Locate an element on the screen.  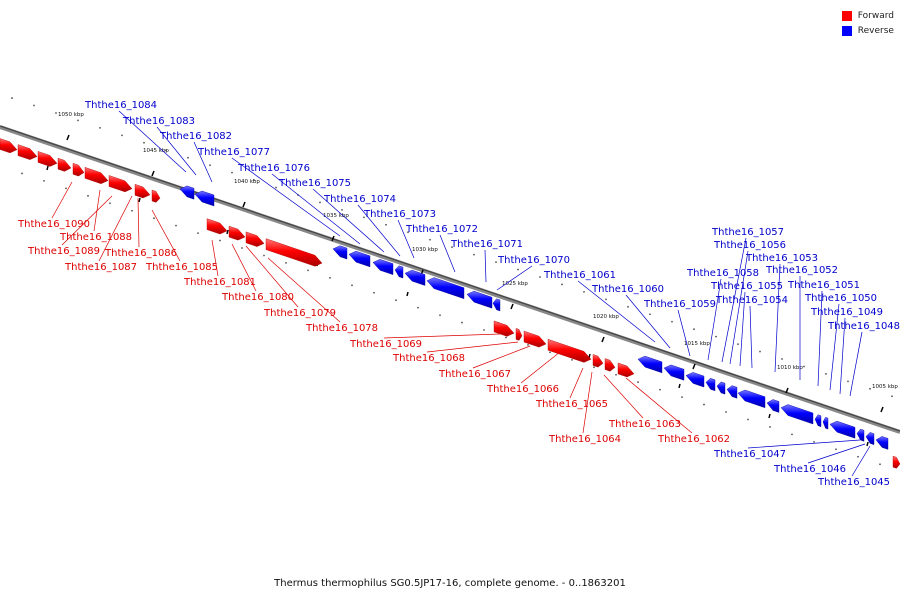
gene-label-ththe16-1047: Ththe16_1047 is located at coordinates (749, 454).